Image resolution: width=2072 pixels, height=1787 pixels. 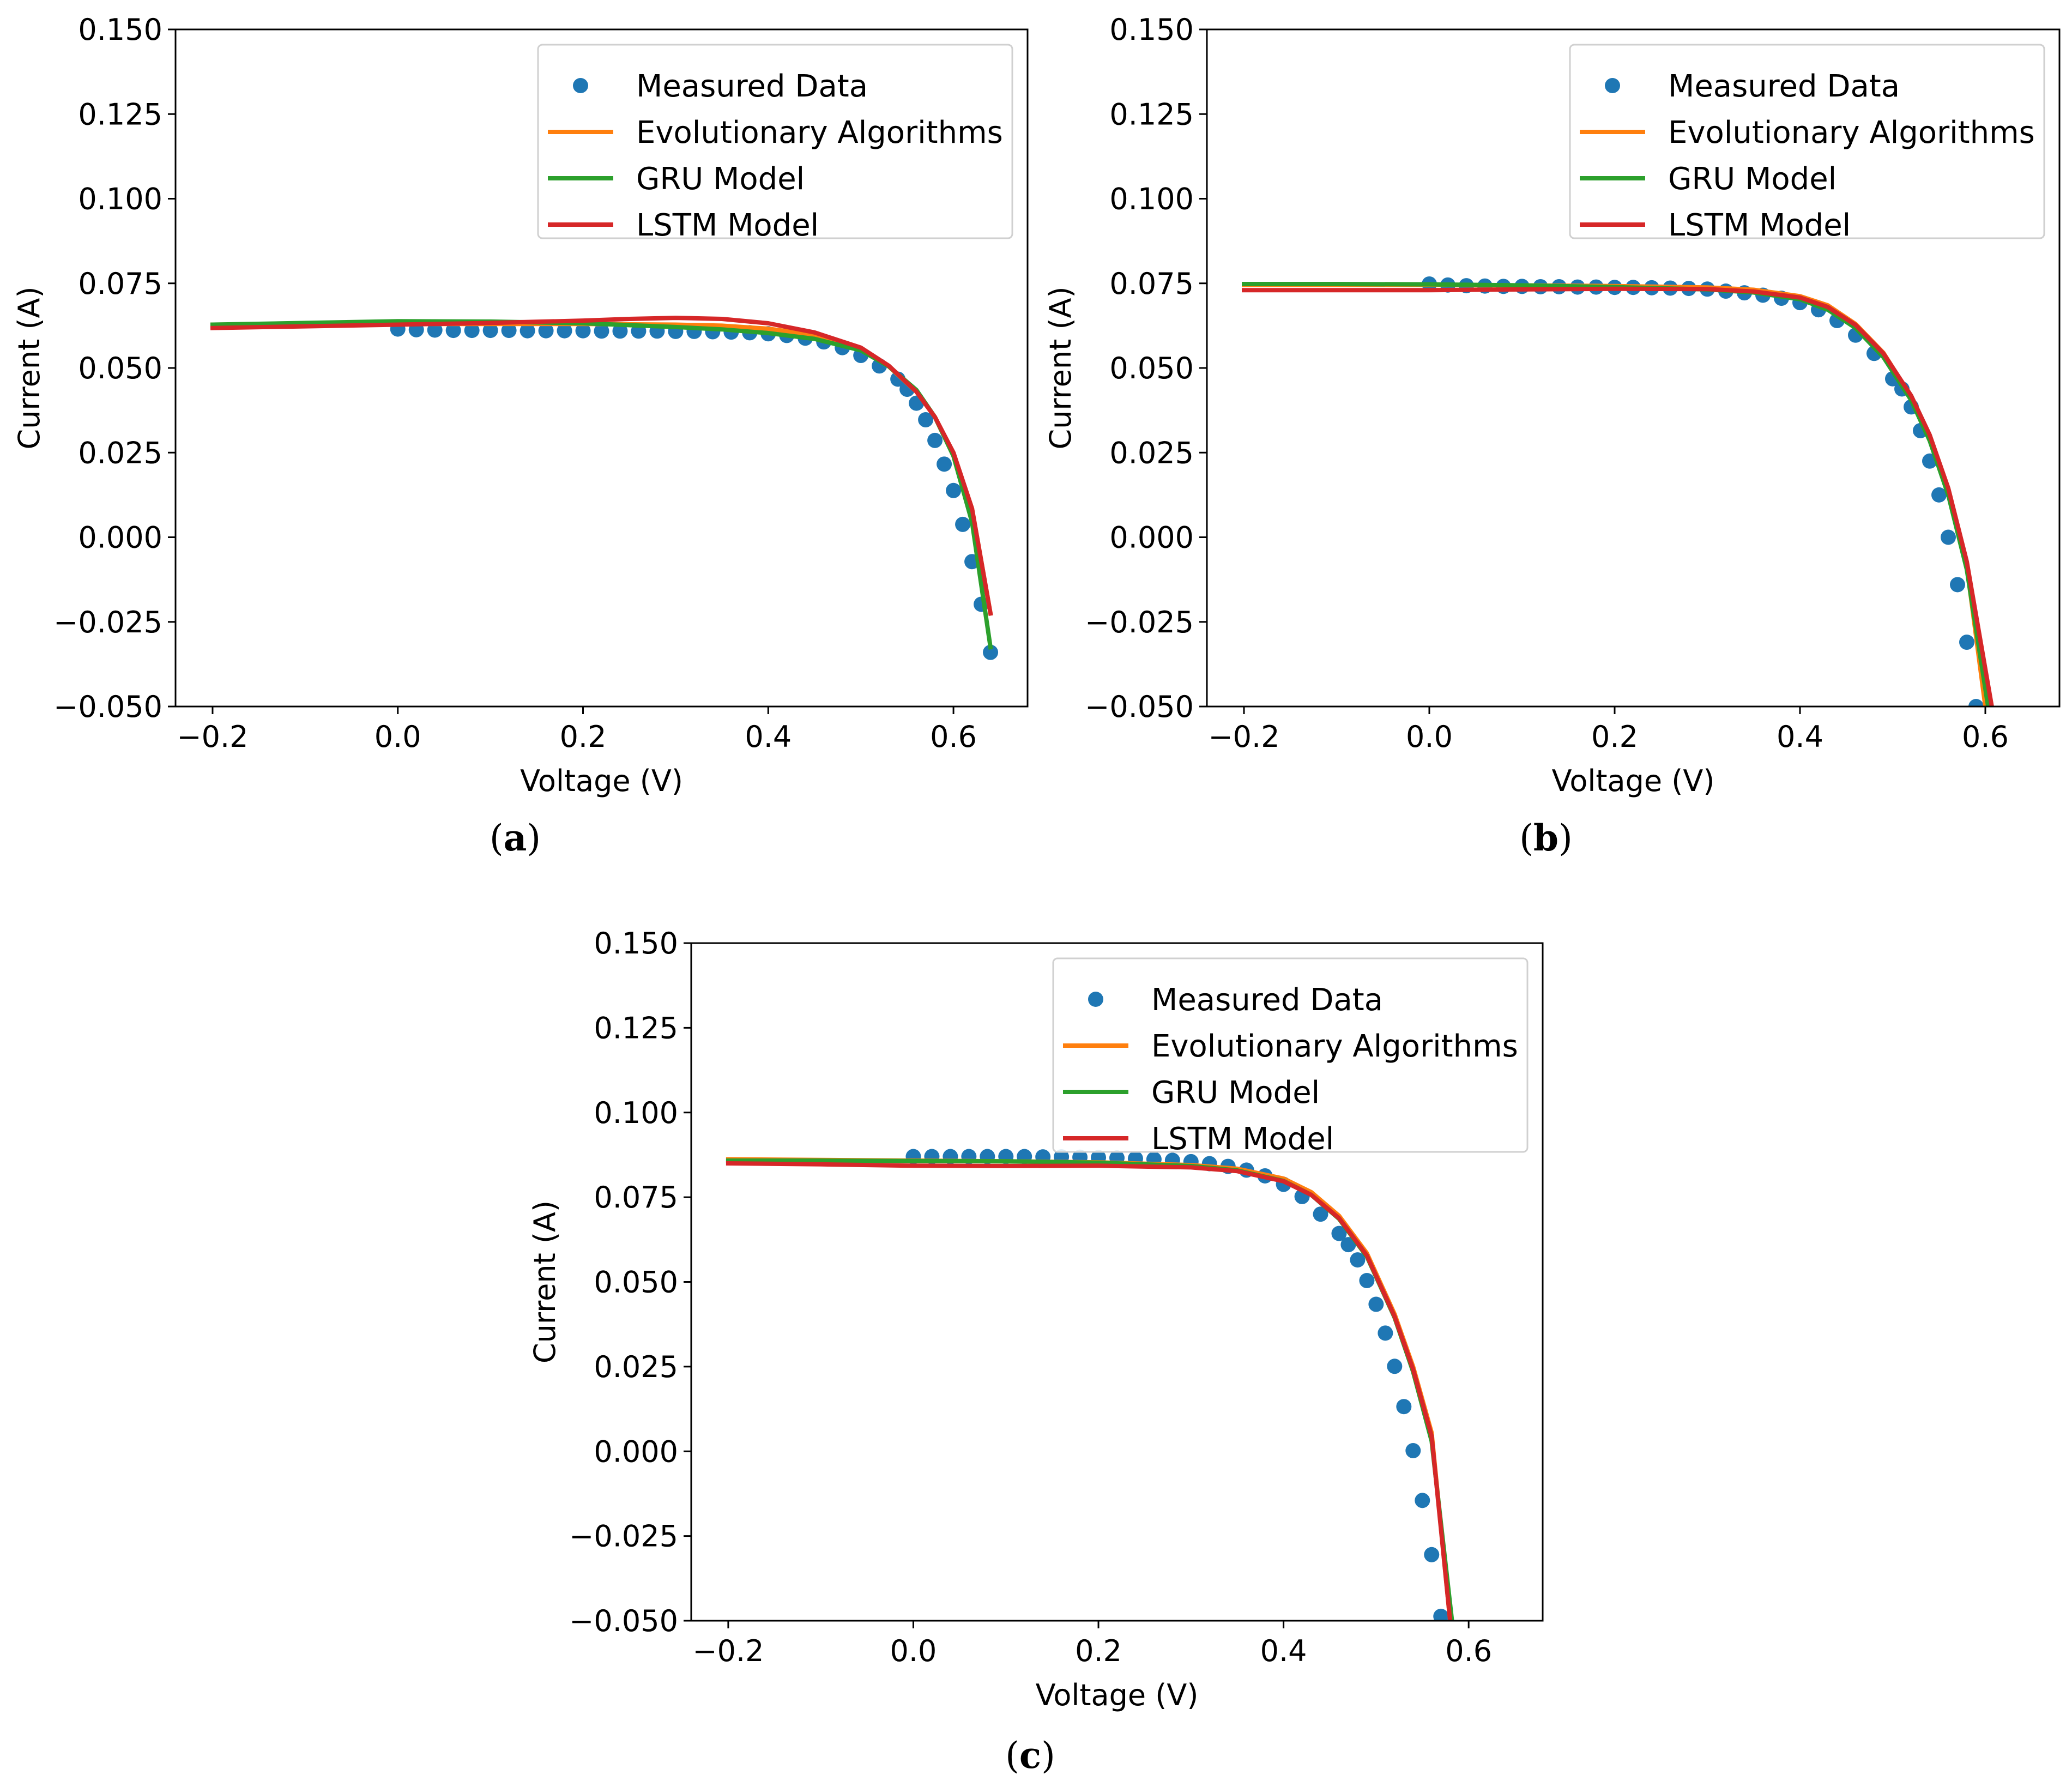 What do you see at coordinates (515, 838) in the screenshot?
I see `caption-a: (a)` at bounding box center [515, 838].